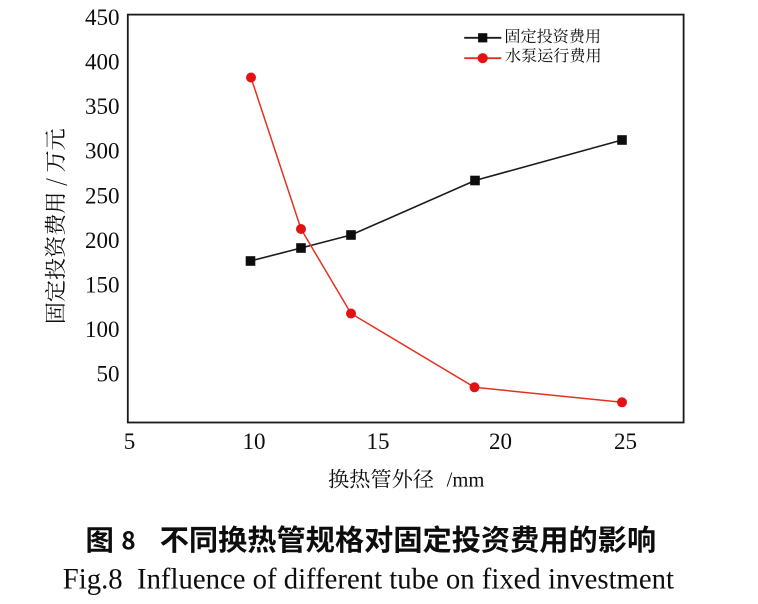 Image resolution: width=758 pixels, height=604 pixels. I want to click on svg-text: 350, so click(102, 106).